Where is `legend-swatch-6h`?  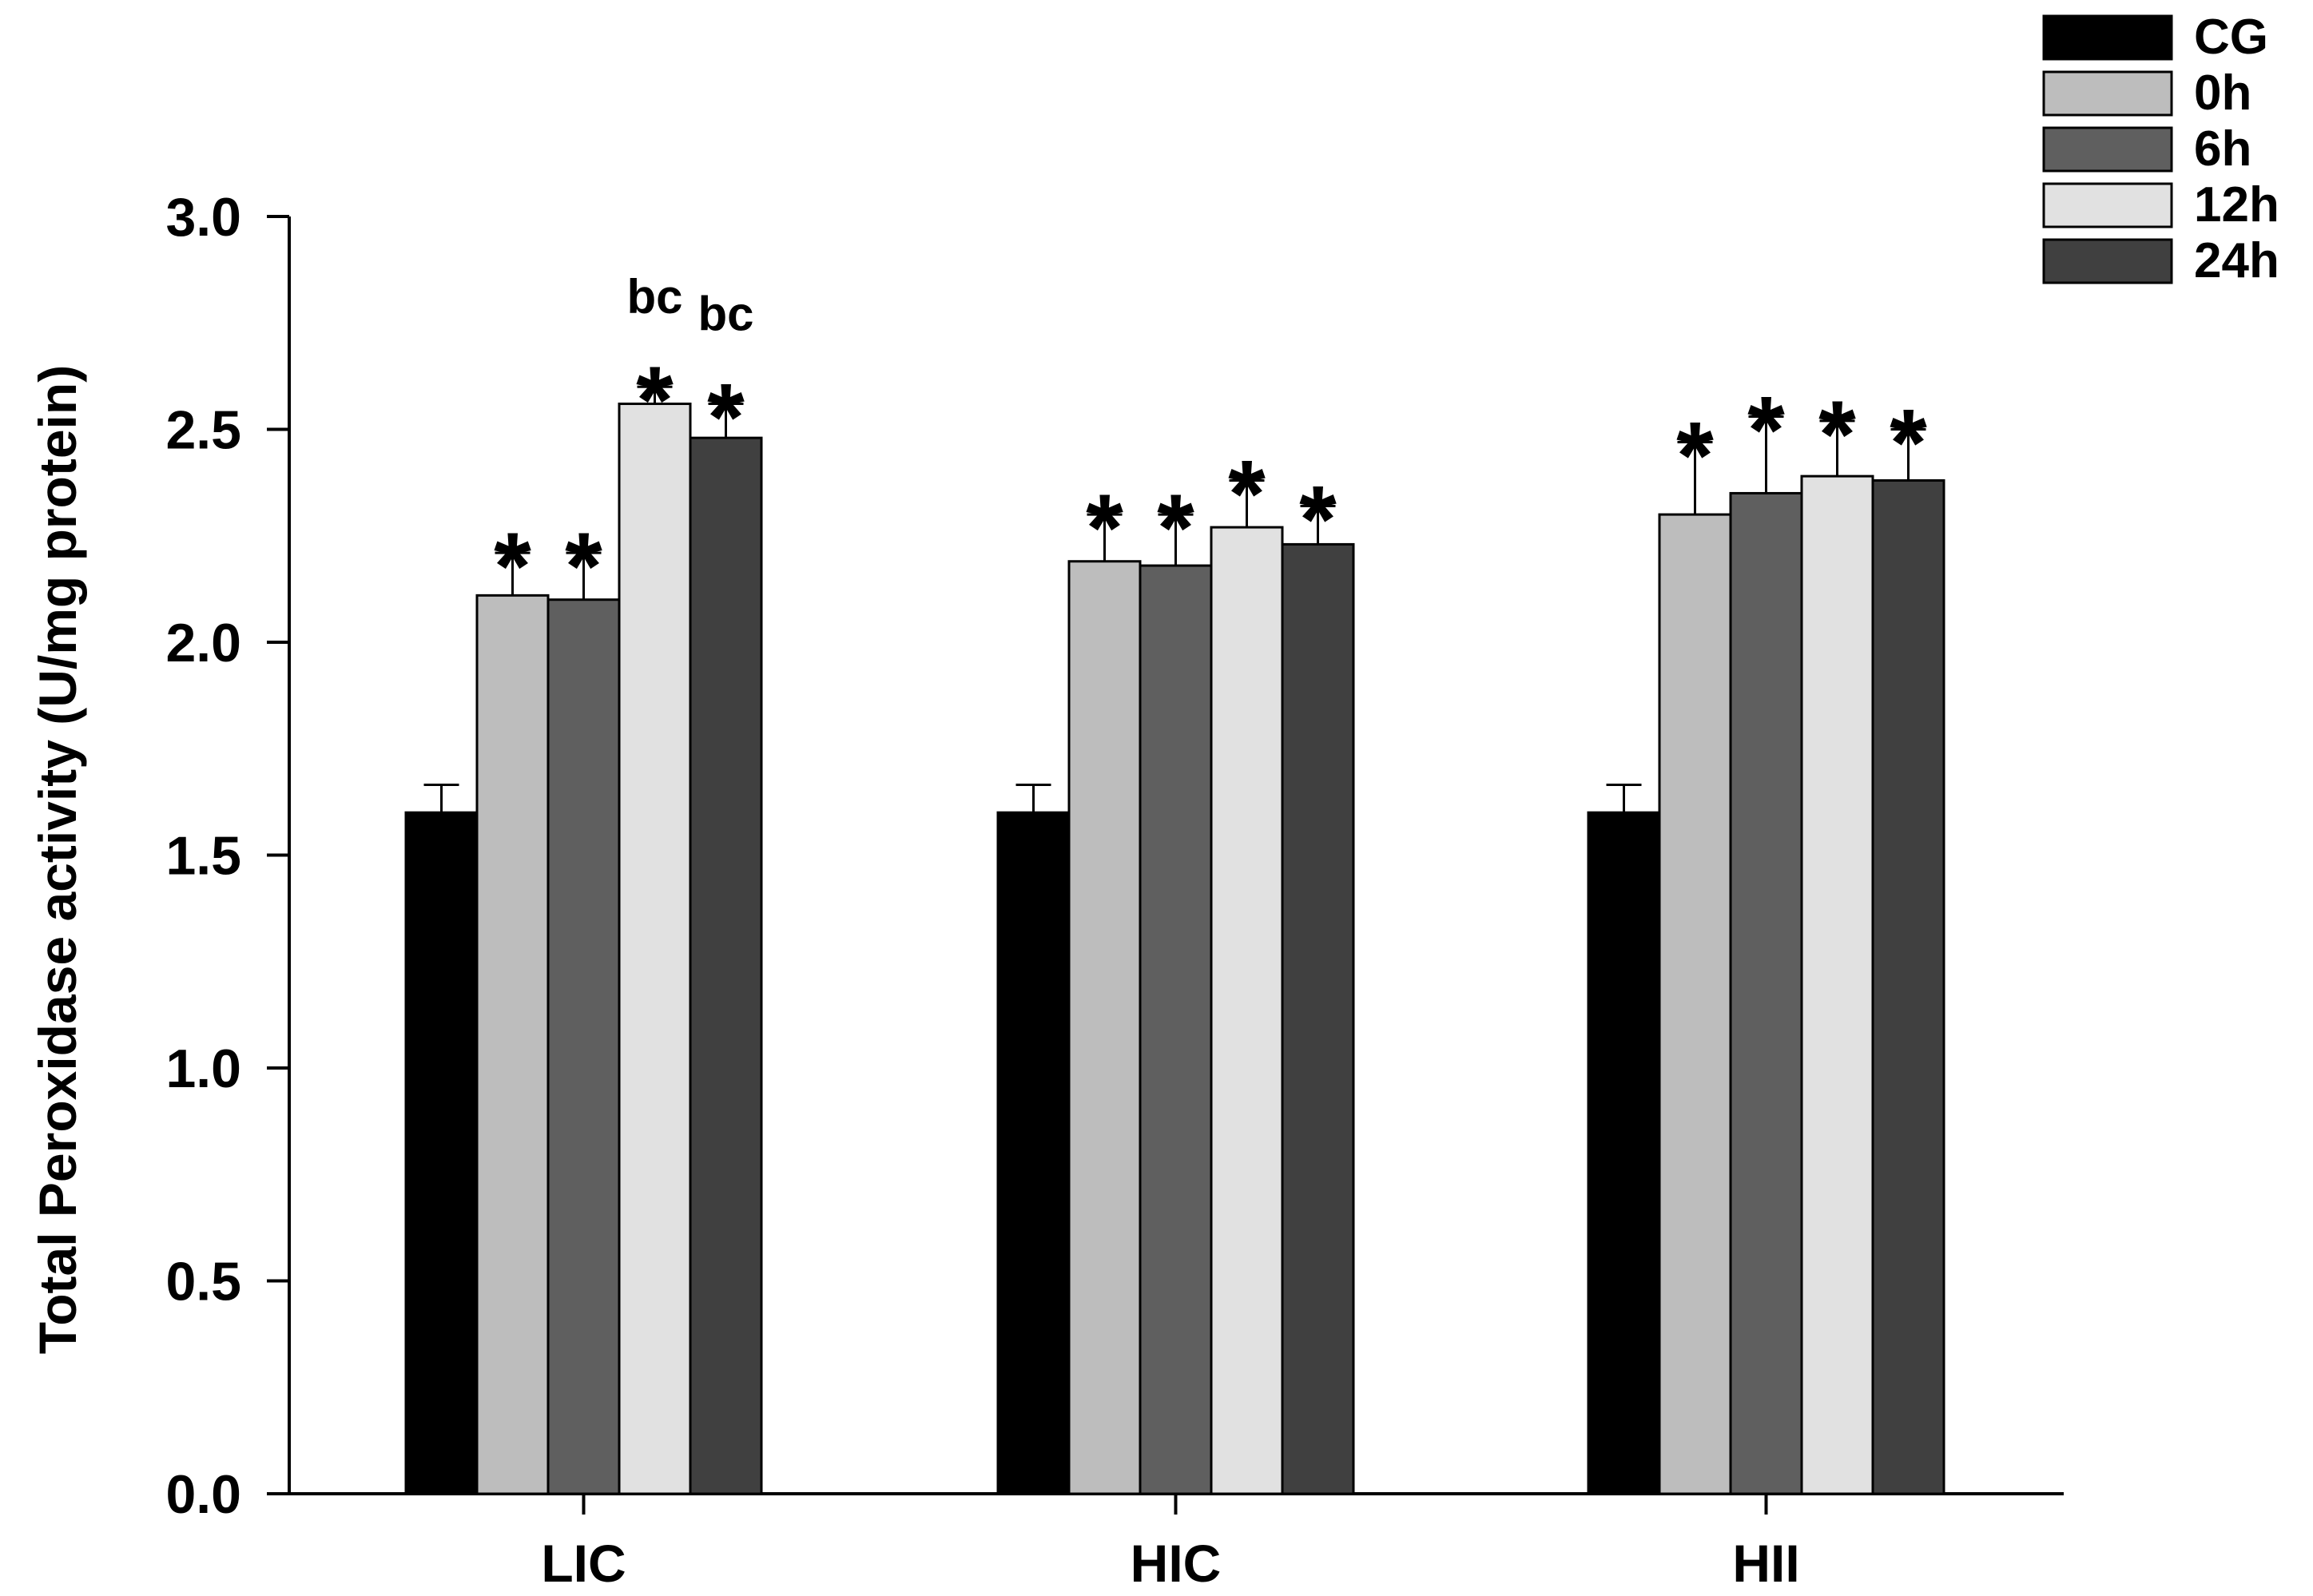
legend-swatch-6h is located at coordinates (2107, 149).